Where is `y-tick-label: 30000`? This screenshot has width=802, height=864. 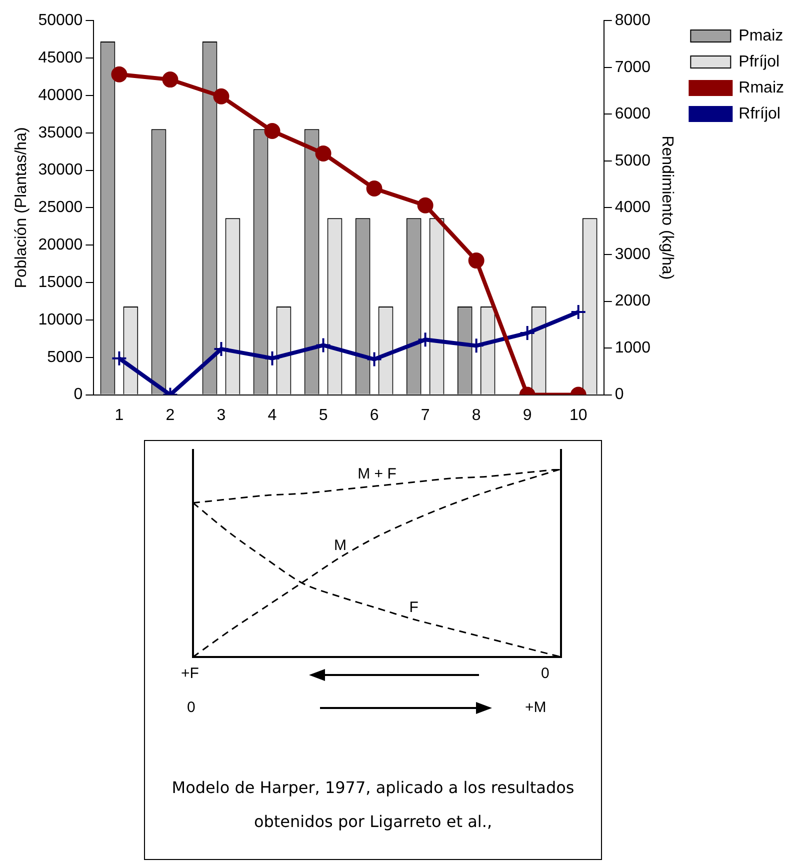
y-tick-label: 30000 is located at coordinates (60, 170).